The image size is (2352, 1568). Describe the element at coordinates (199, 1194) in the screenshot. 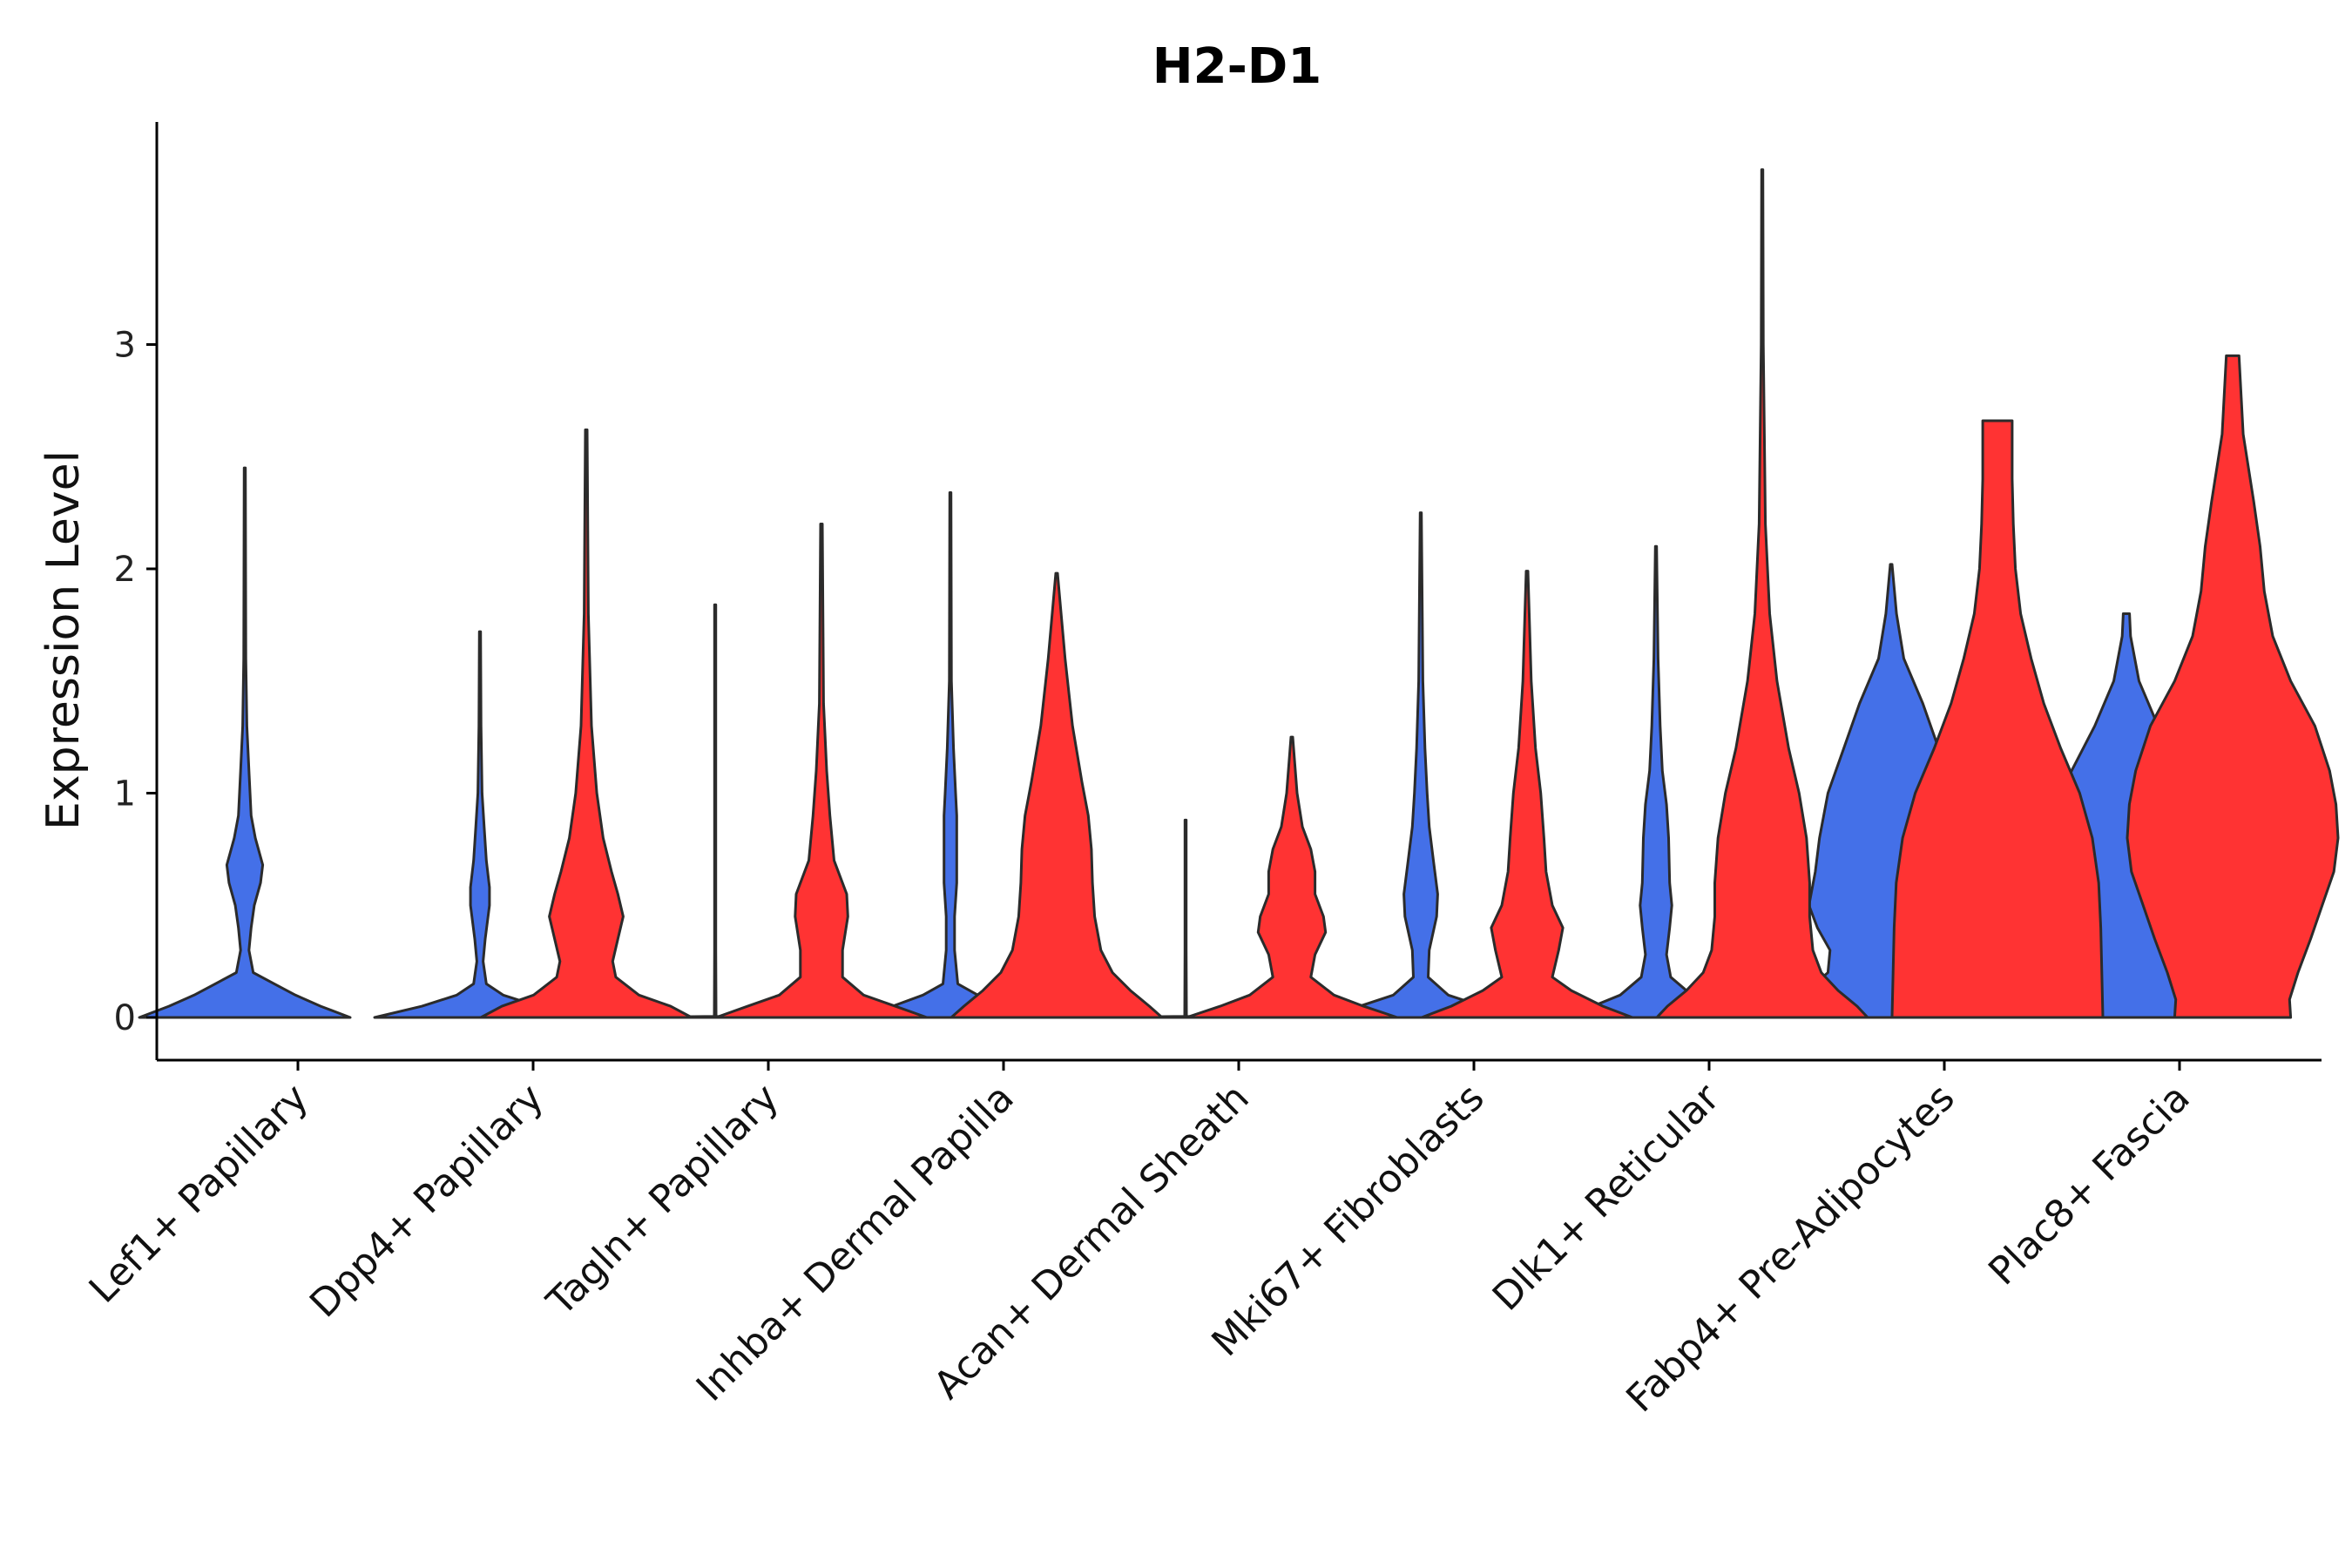

I see `x-tick-label: Lef1+ Papillary` at that location.